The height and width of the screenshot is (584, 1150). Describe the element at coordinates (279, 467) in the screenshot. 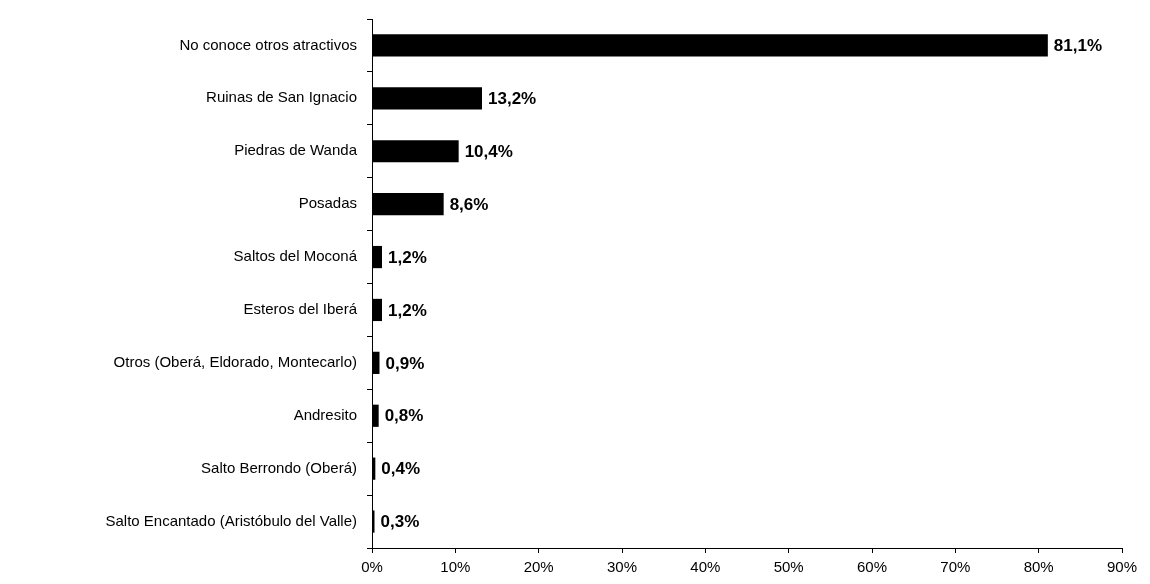

I see `y-tick-label: Salto Berrondo (Oberá)` at that location.